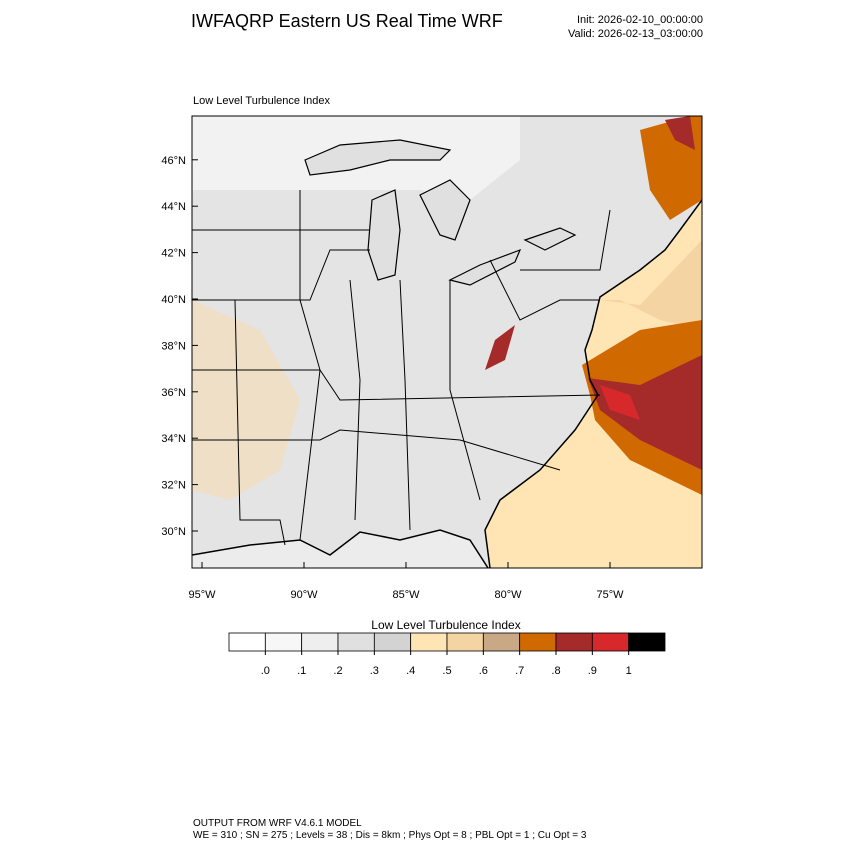 Image resolution: width=850 pixels, height=855 pixels. I want to click on lat-tick-label: 40°N, so click(173, 300).